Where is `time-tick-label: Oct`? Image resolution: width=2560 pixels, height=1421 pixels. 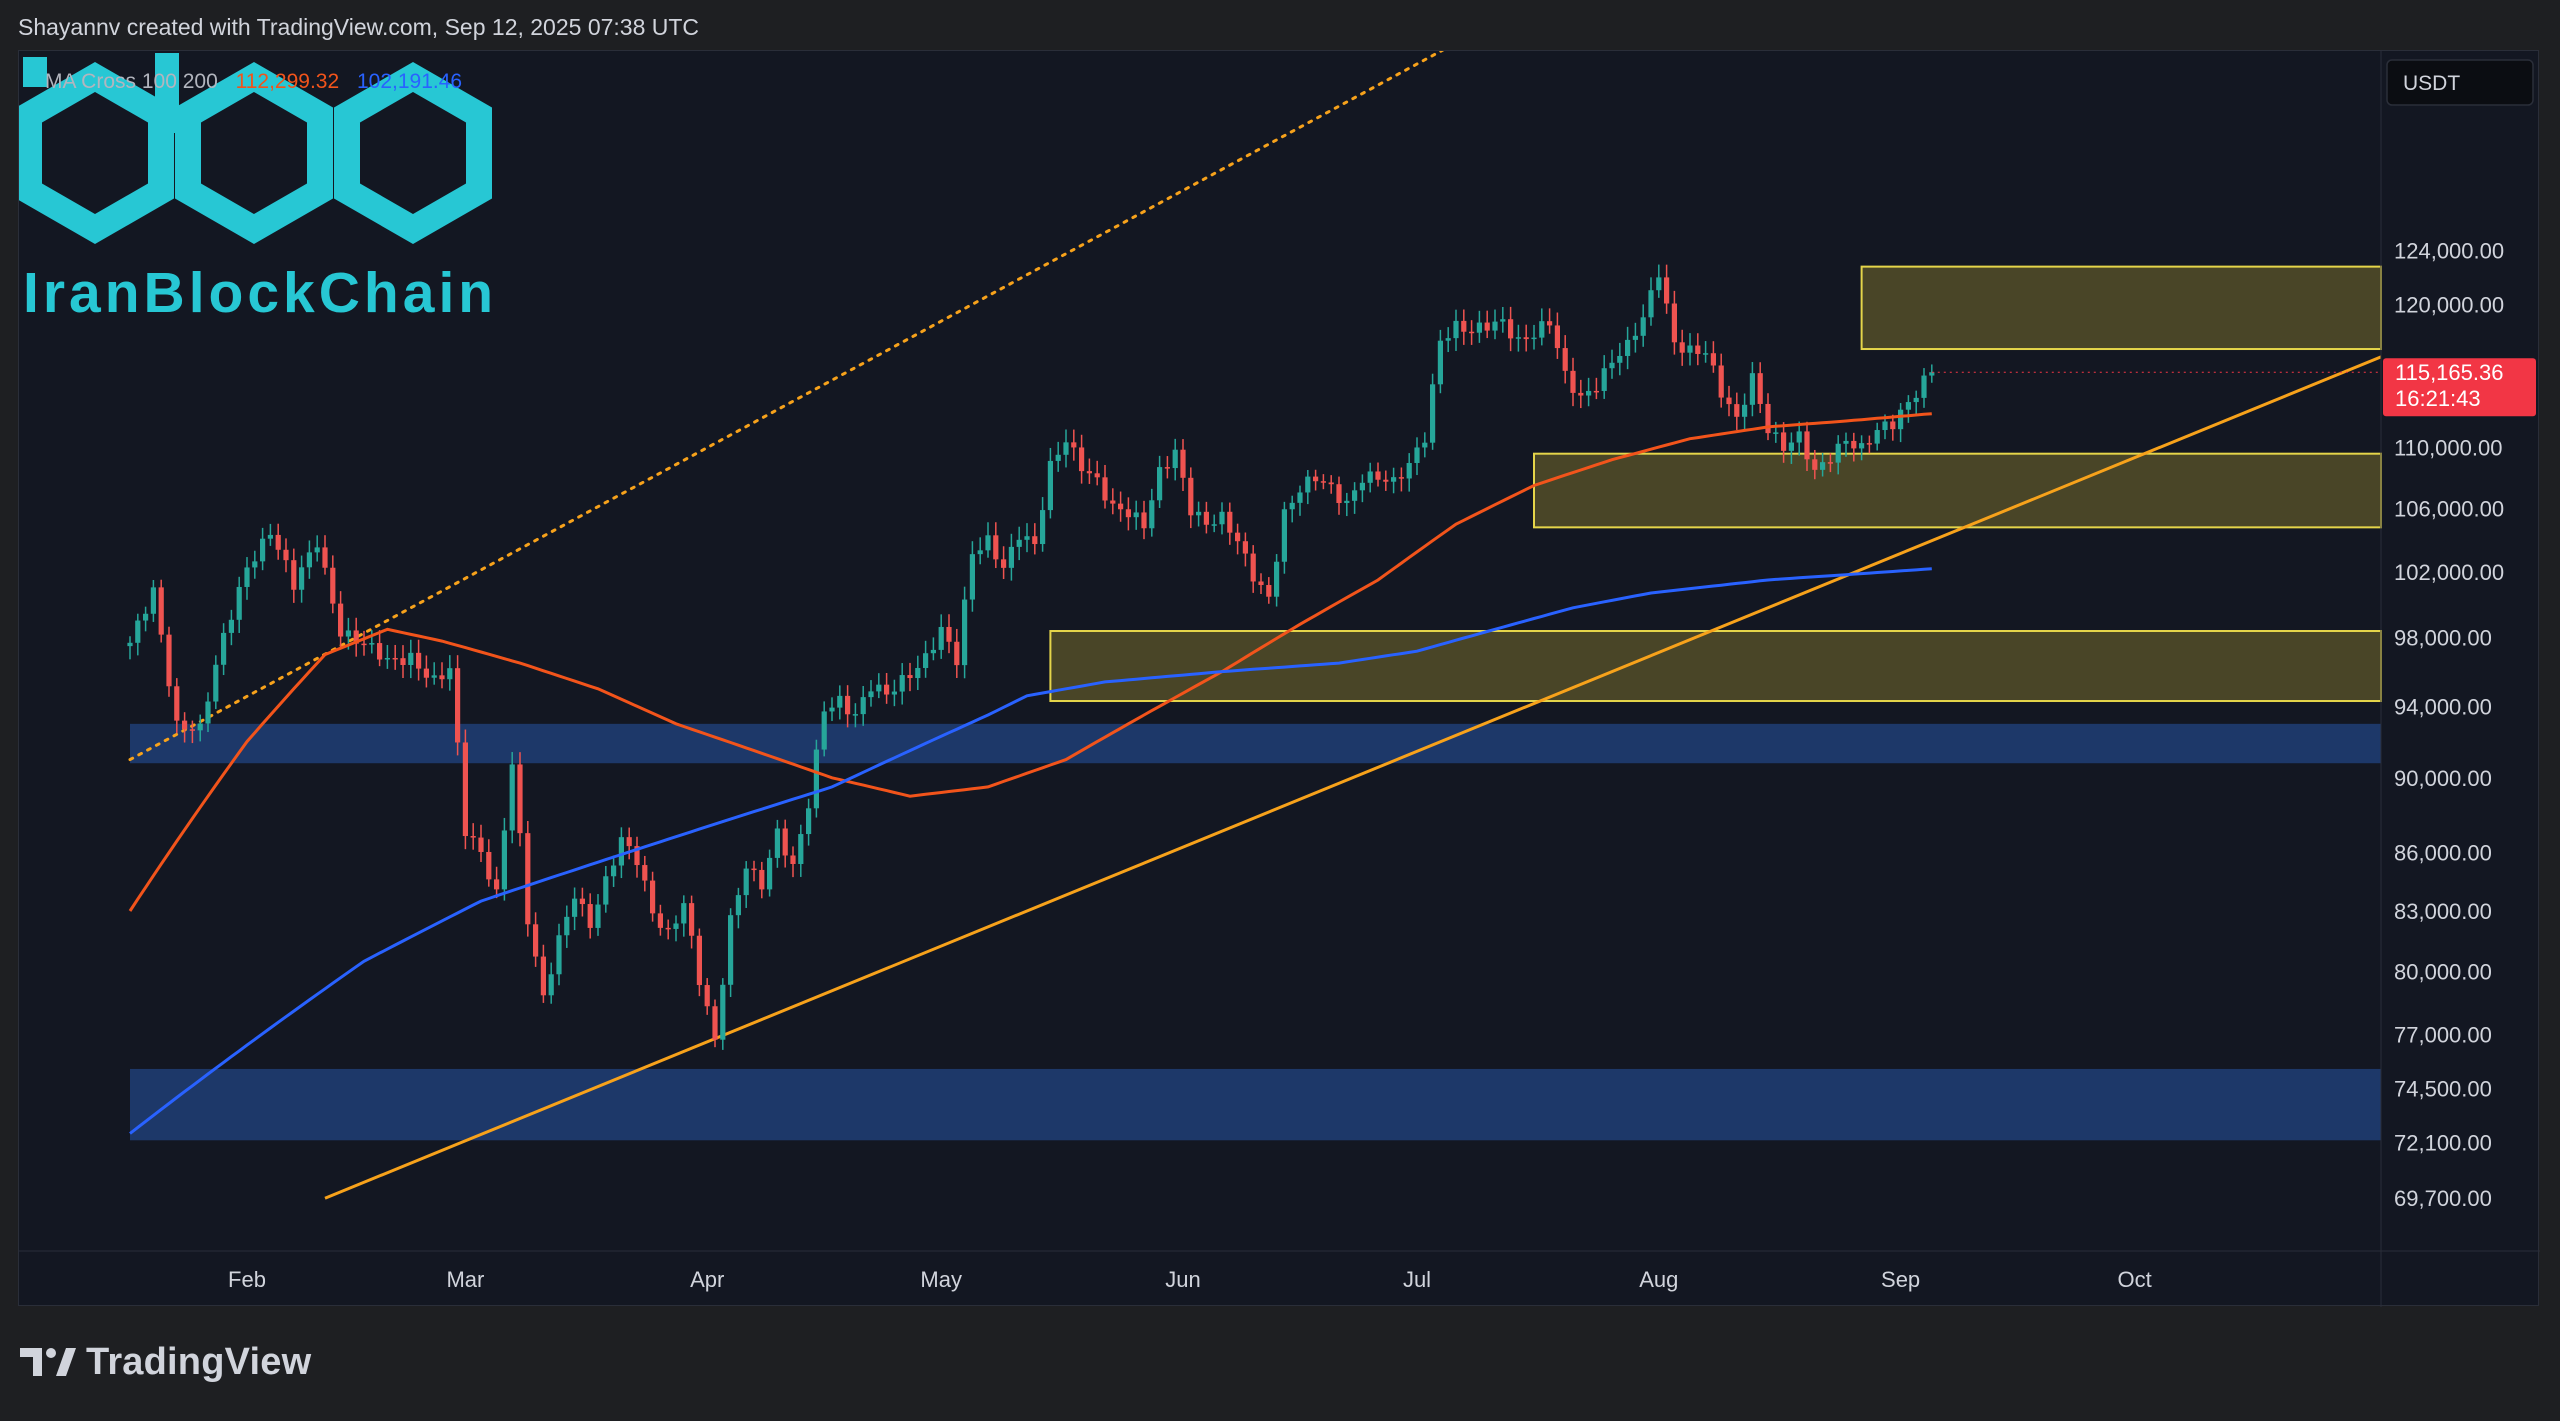 time-tick-label: Oct is located at coordinates (2134, 1279).